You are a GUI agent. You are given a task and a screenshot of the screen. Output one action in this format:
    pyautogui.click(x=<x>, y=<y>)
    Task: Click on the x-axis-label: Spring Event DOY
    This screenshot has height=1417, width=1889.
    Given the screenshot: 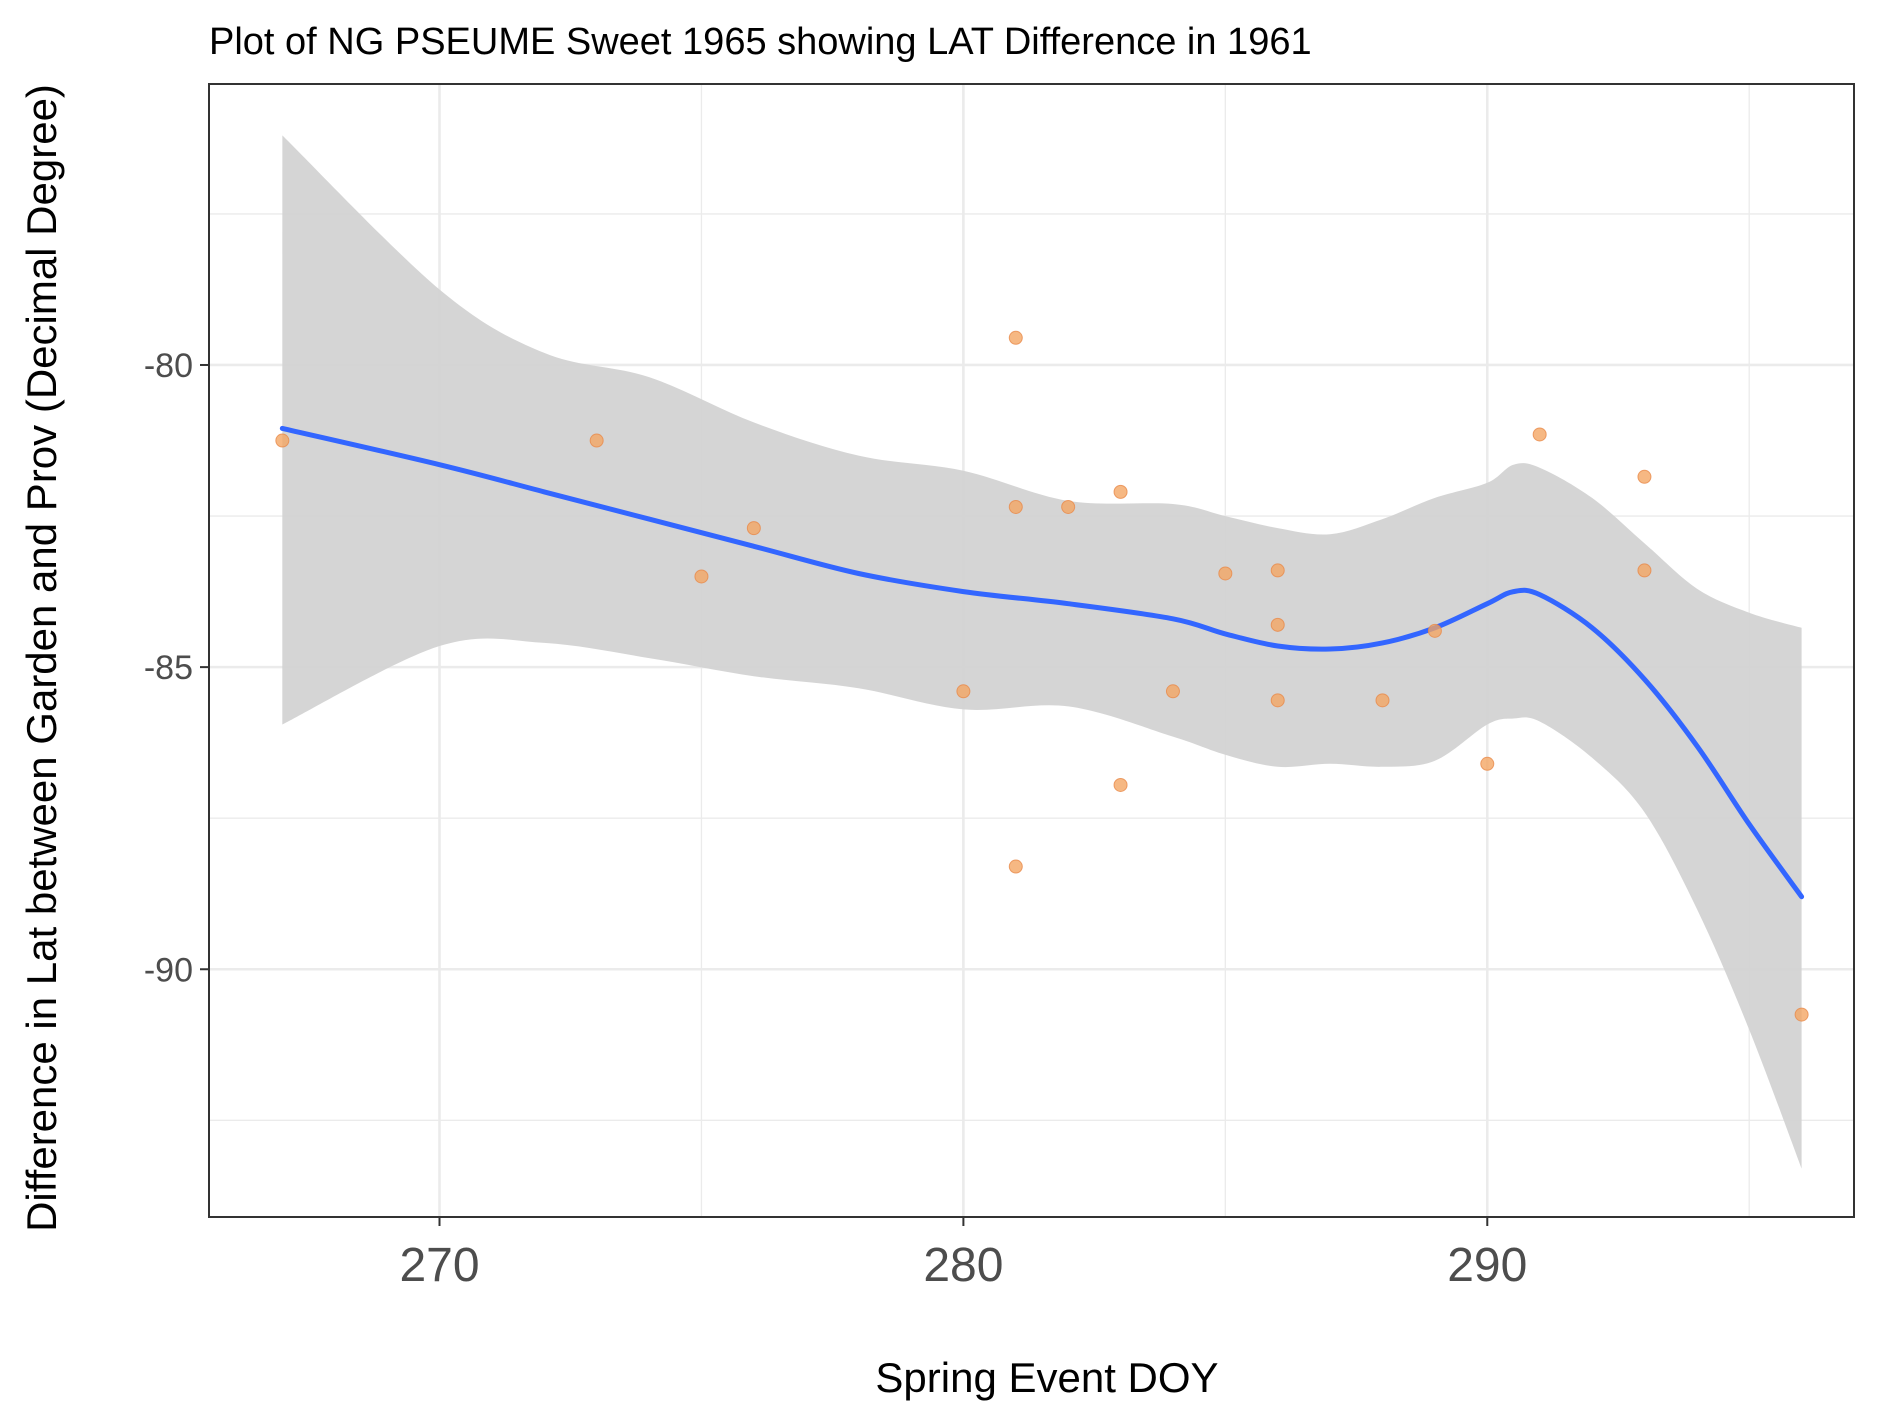 What is the action you would take?
    pyautogui.click(x=1046, y=1377)
    